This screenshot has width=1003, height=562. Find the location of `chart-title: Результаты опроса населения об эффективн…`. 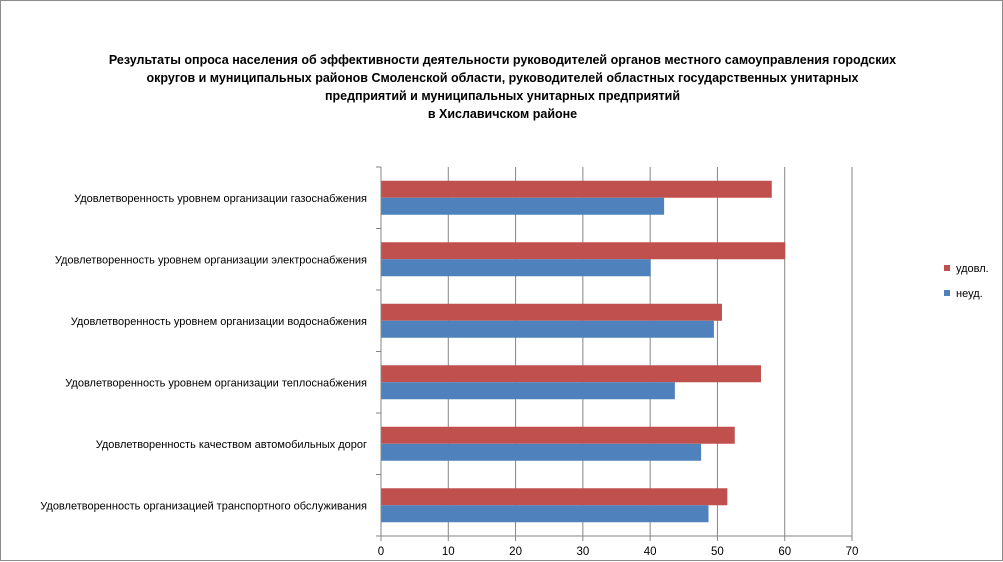

chart-title: Результаты опроса населения об эффективн… is located at coordinates (502, 87).